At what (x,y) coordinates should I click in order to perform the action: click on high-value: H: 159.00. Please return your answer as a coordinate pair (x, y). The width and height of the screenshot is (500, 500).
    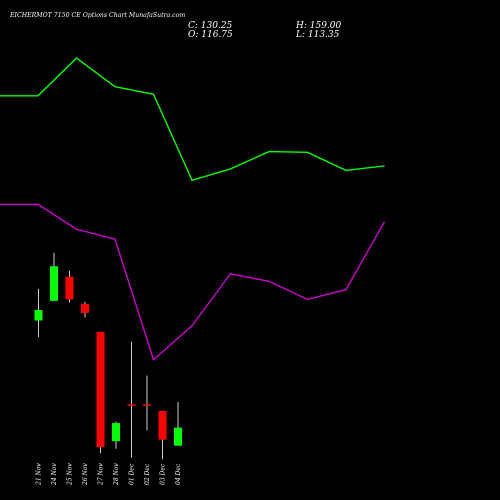
    Looking at the image, I should click on (318, 26).